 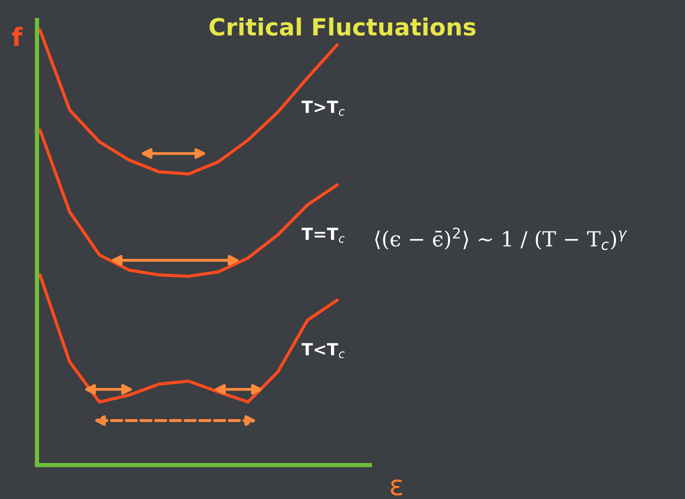 What do you see at coordinates (17, 36) in the screenshot?
I see `y-axis-title: f` at bounding box center [17, 36].